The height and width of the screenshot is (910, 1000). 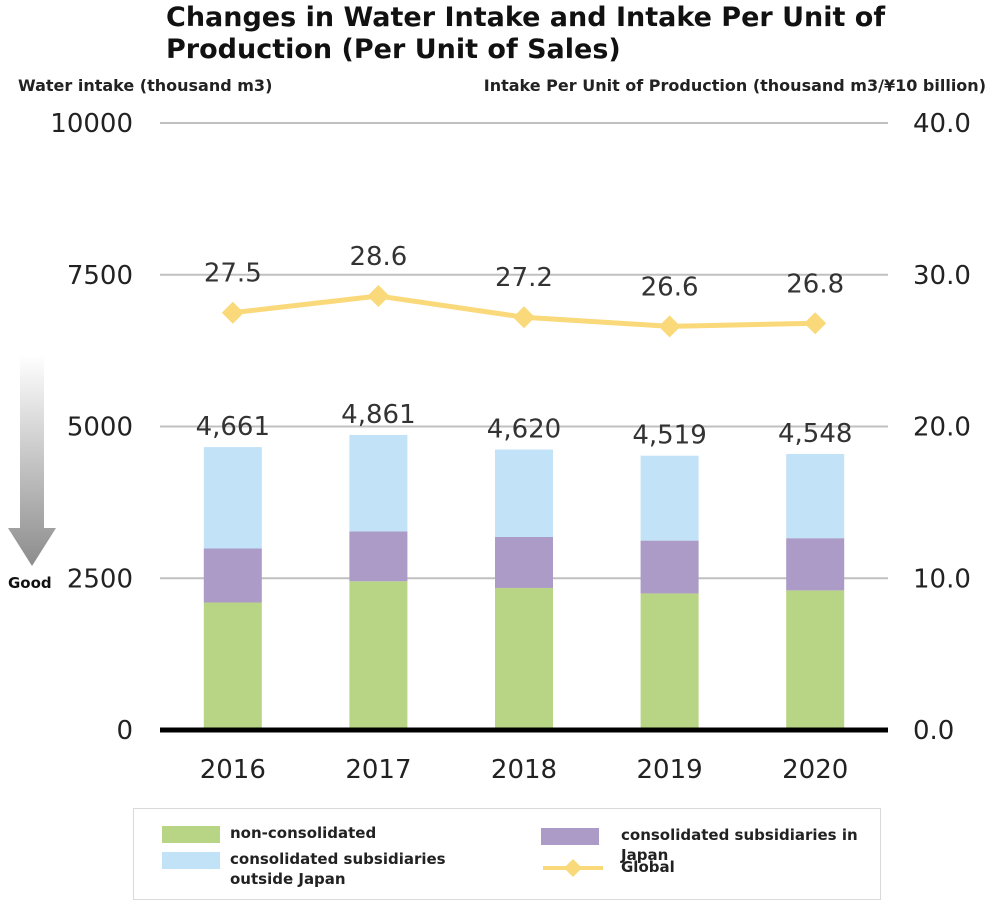 I want to click on bar-non-consolidated-2016, so click(x=232, y=666).